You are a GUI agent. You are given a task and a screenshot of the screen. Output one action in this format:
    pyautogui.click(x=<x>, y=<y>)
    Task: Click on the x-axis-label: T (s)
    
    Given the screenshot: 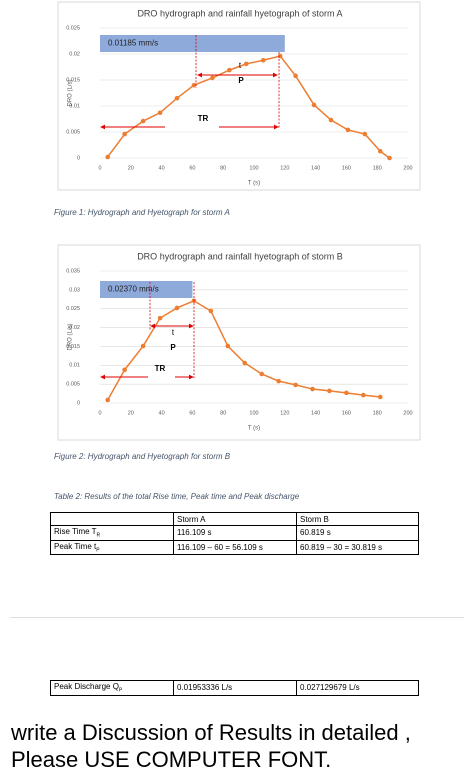 What is the action you would take?
    pyautogui.click(x=254, y=429)
    